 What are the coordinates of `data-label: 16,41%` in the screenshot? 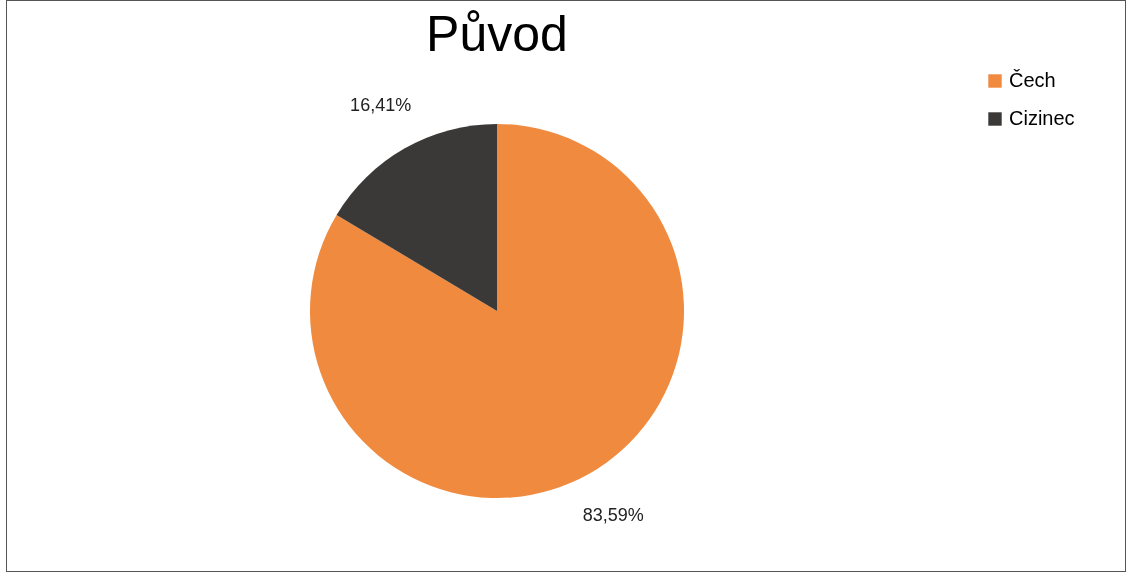 It's located at (381, 104).